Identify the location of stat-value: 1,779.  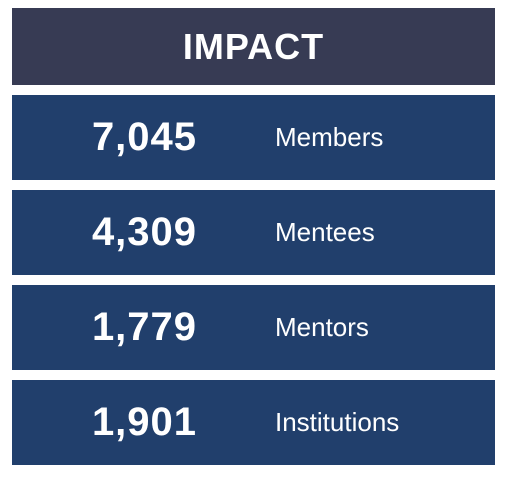
(144, 327).